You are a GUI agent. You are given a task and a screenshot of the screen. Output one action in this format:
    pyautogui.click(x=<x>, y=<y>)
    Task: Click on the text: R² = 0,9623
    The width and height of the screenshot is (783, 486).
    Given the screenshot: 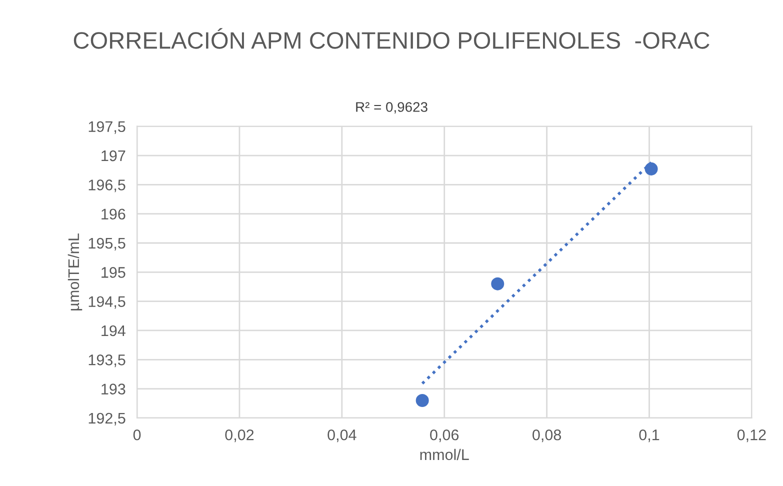 What is the action you would take?
    pyautogui.click(x=392, y=108)
    